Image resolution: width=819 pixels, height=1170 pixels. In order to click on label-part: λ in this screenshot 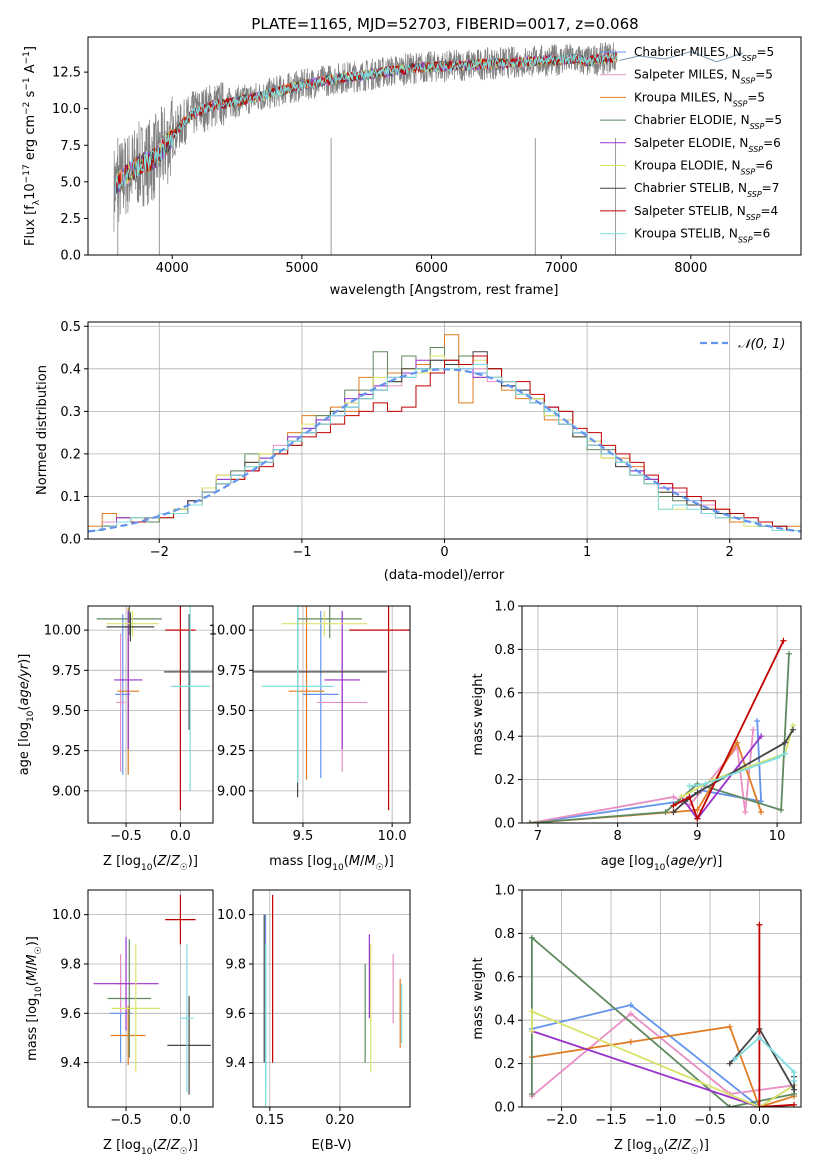, I will do `click(37, 202)`.